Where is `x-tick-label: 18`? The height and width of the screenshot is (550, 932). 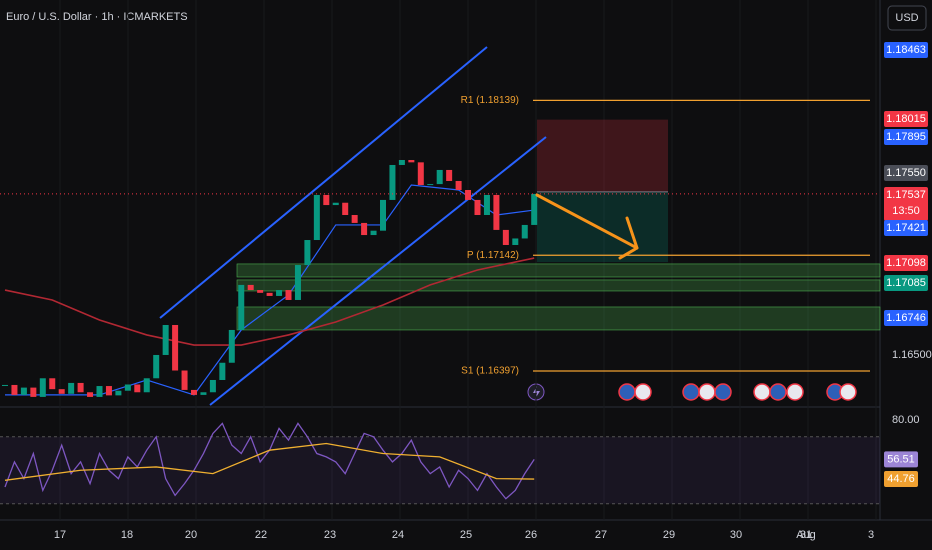
x-tick-label: 18 is located at coordinates (127, 535).